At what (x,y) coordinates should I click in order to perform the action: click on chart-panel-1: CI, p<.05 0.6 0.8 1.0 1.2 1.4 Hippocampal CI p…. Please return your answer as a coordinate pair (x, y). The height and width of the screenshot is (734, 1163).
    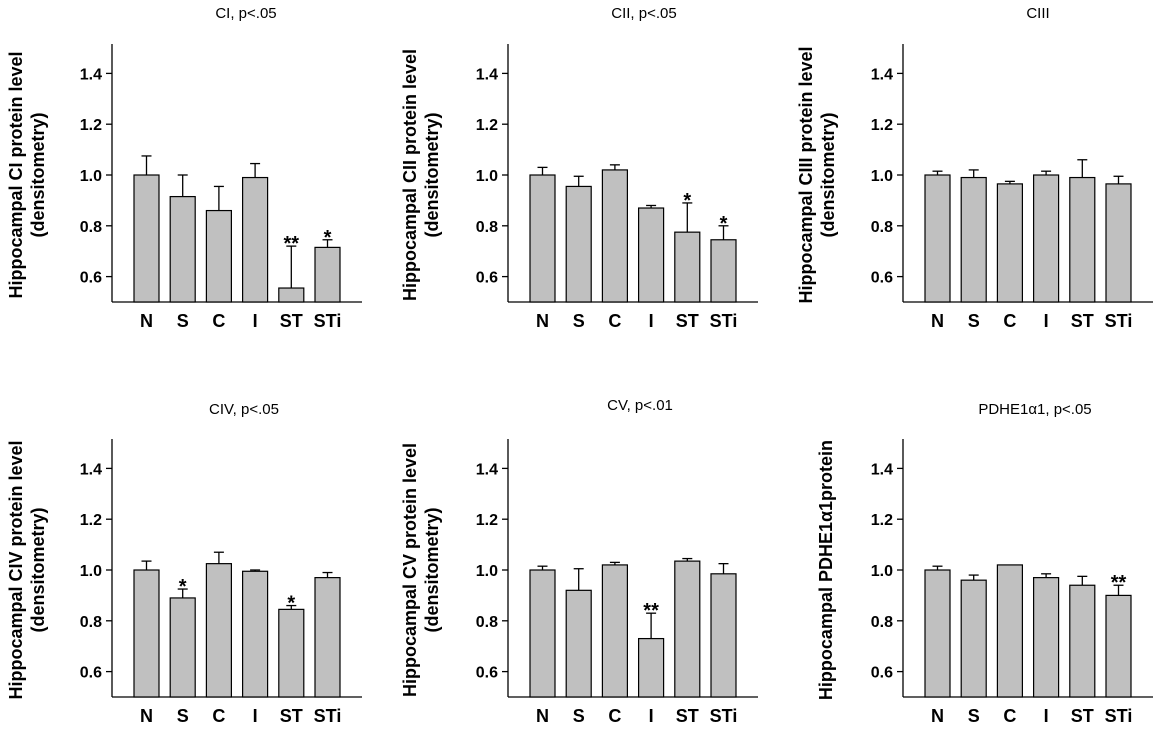
    Looking at the image, I should click on (184, 168).